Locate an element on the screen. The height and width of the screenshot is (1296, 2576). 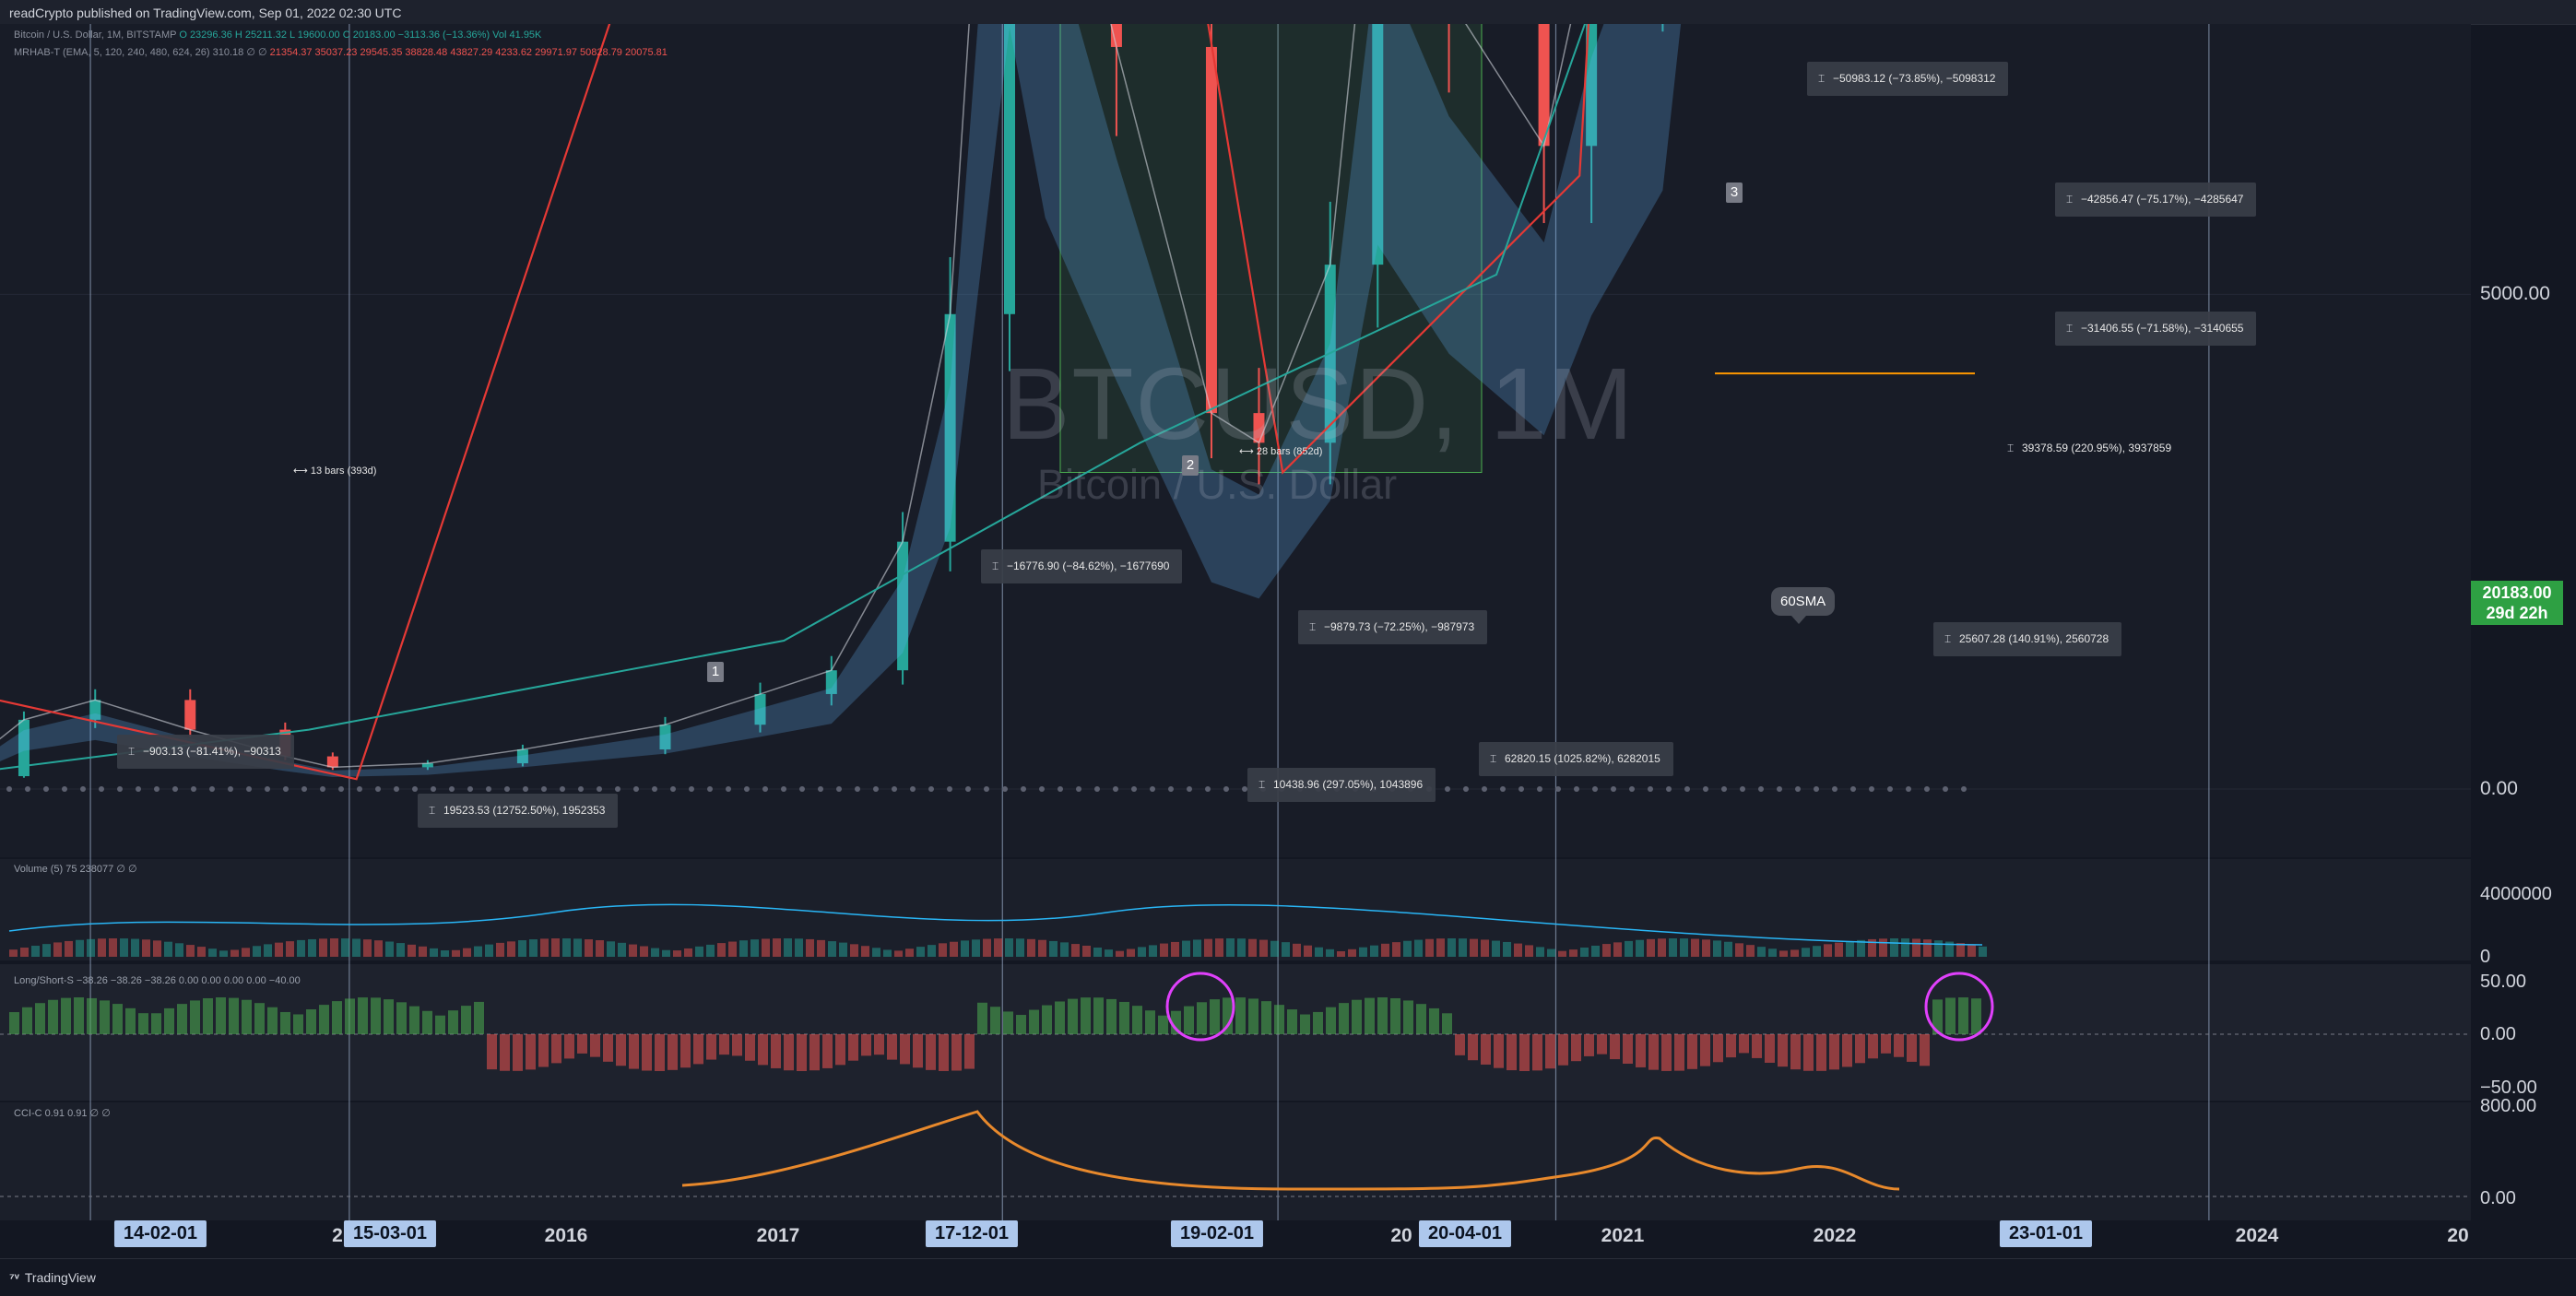
watermark-description: Bitcoin / U.S. Dollar is located at coordinates (1217, 484).